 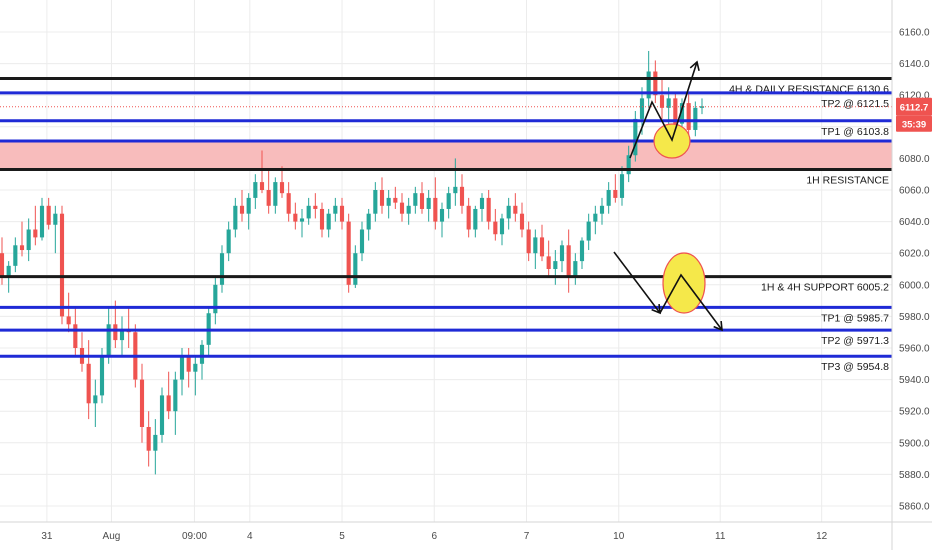 What do you see at coordinates (668, 196) in the screenshot?
I see `drawing-annotations` at bounding box center [668, 196].